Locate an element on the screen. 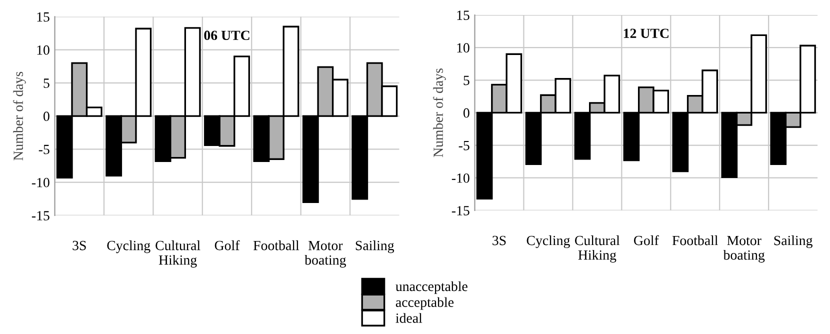 This screenshot has height=334, width=830. legend-label: acceptable is located at coordinates (425, 303).